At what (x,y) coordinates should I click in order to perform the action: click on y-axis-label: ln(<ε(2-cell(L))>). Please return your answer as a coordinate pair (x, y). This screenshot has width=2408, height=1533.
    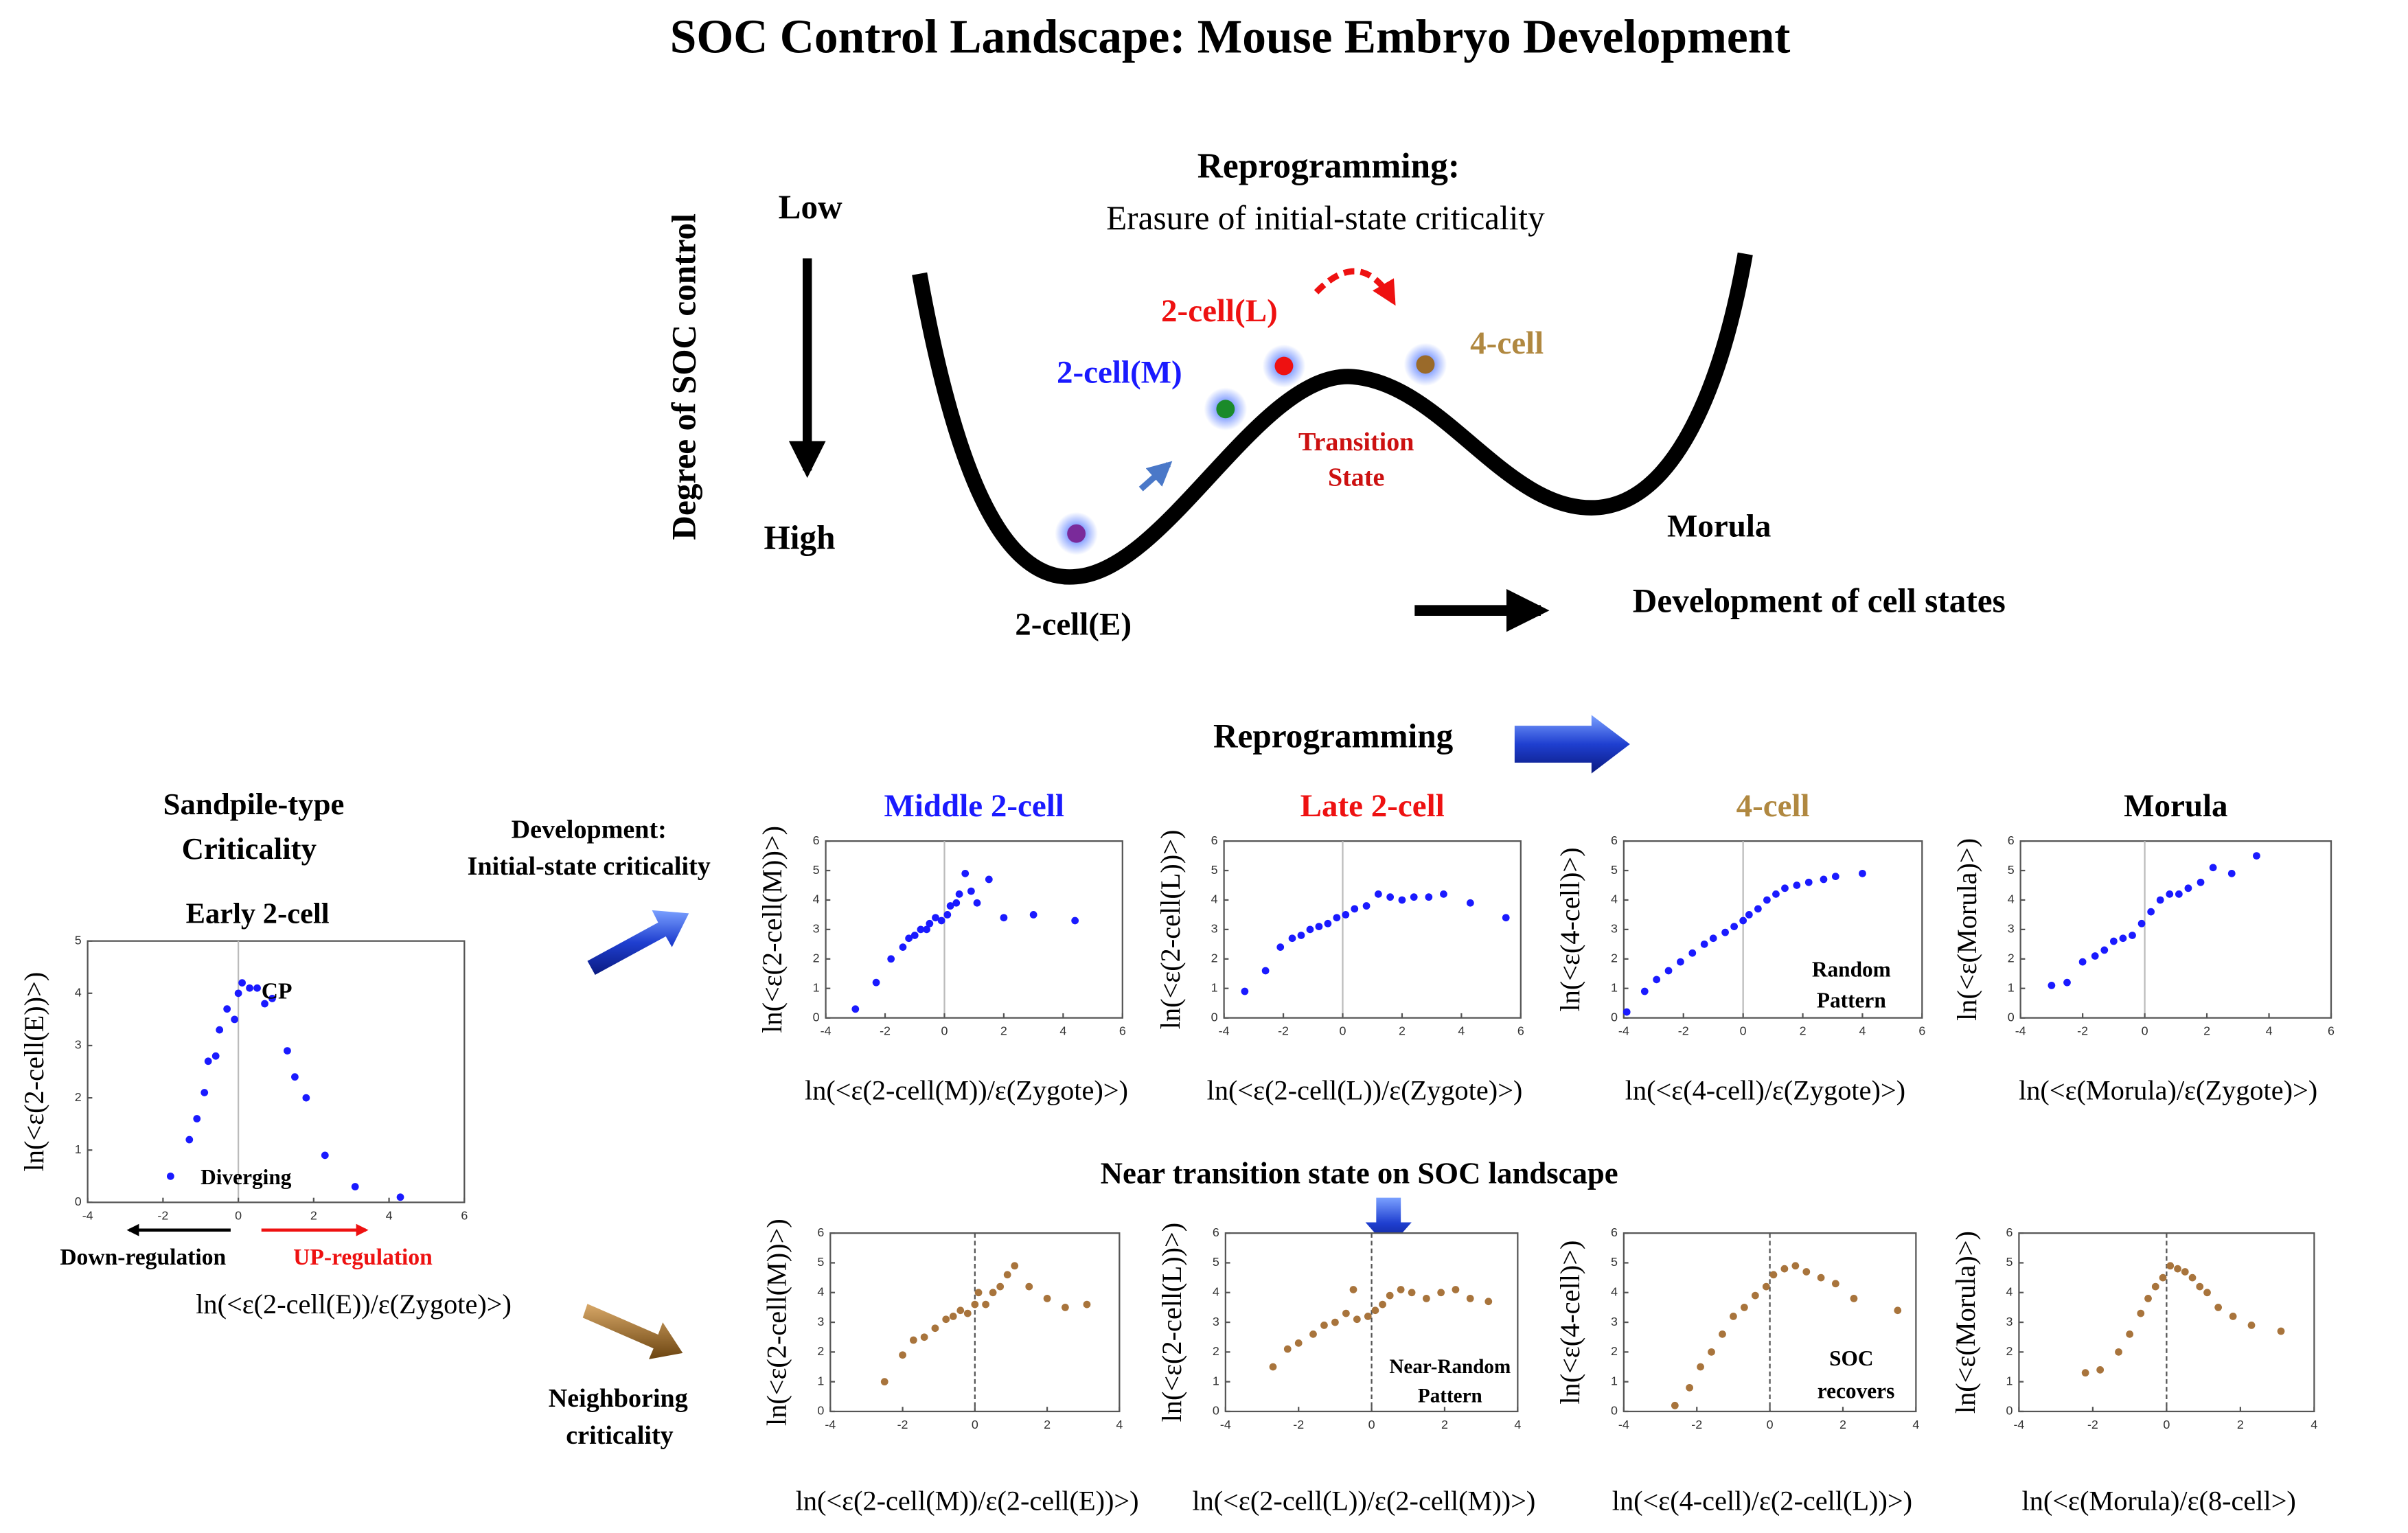
    Looking at the image, I should click on (1171, 1322).